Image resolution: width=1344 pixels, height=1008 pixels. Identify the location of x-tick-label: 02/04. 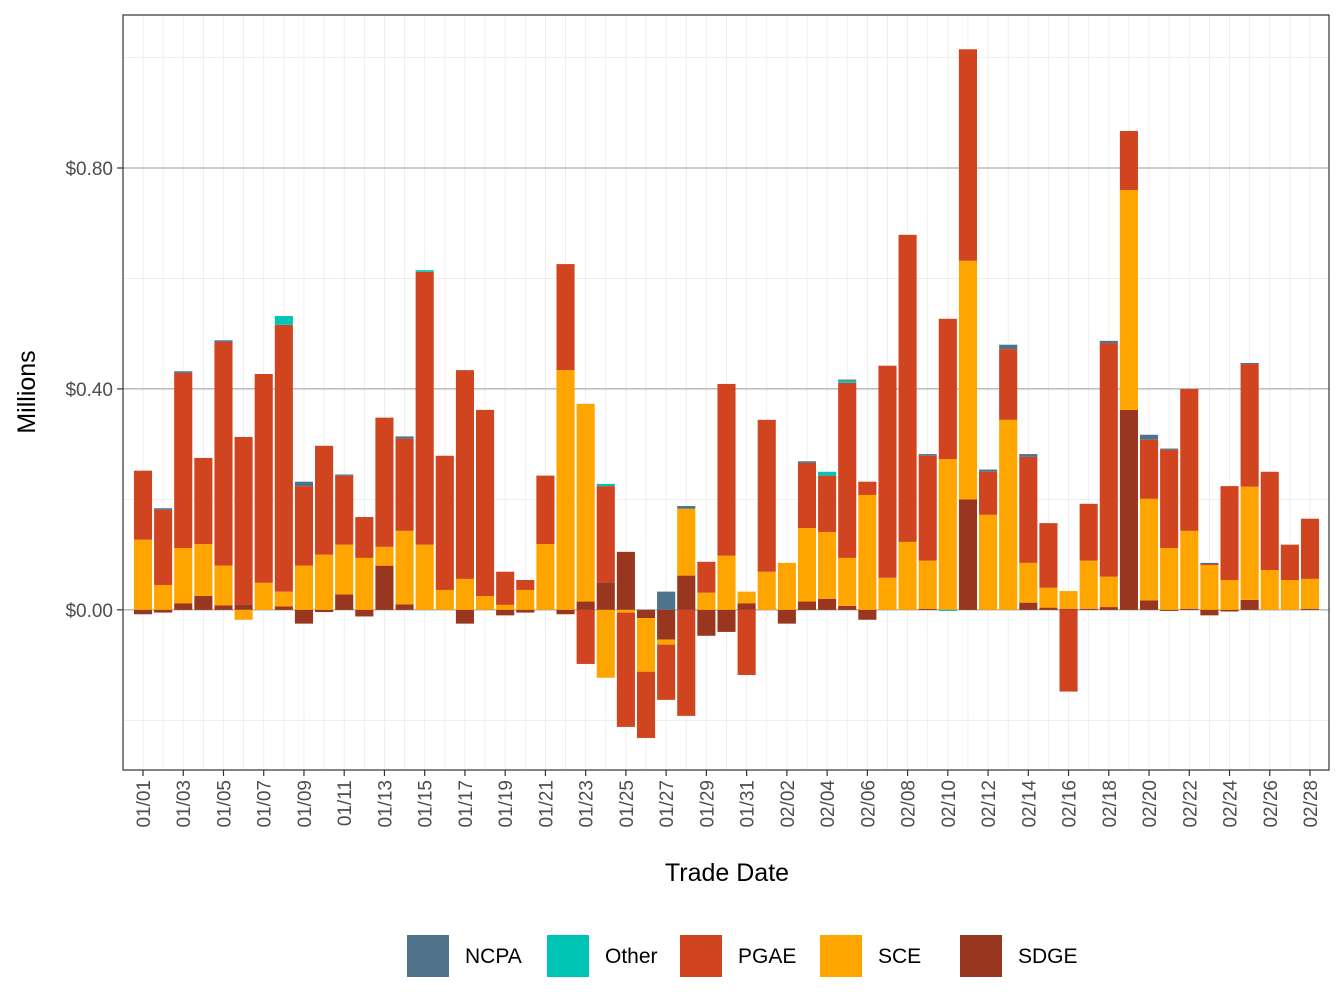
(828, 804).